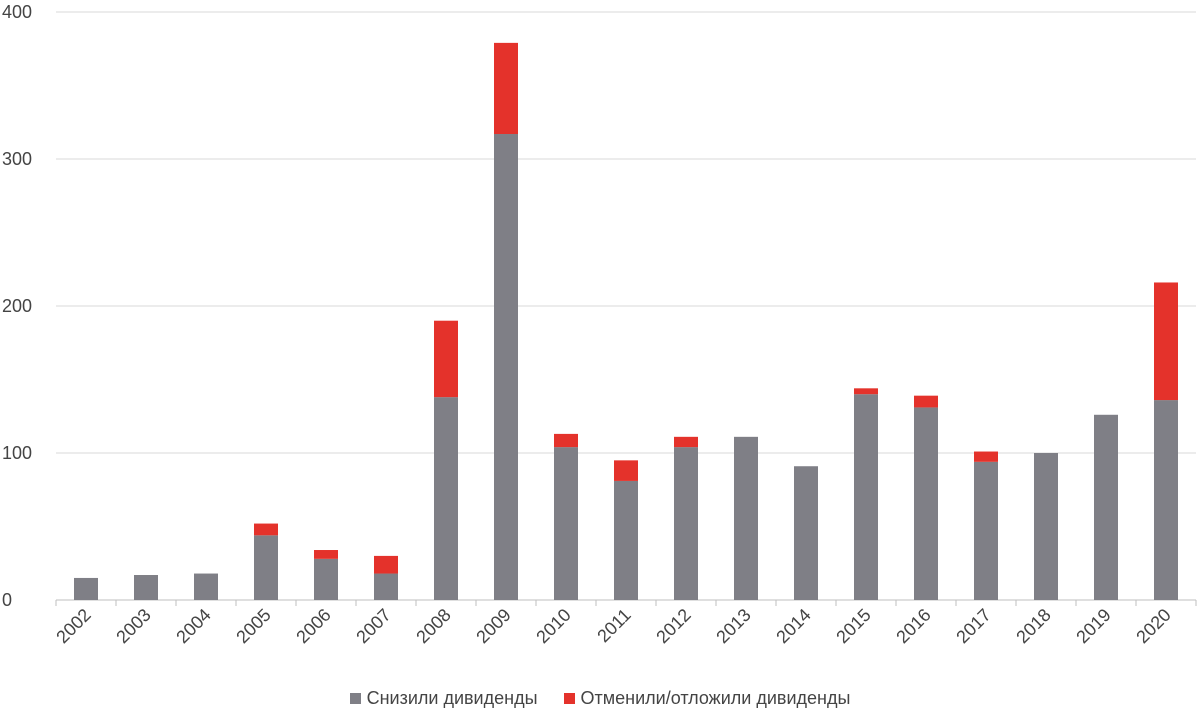 The height and width of the screenshot is (714, 1200). I want to click on y-tick-label-200: 200, so click(17, 306).